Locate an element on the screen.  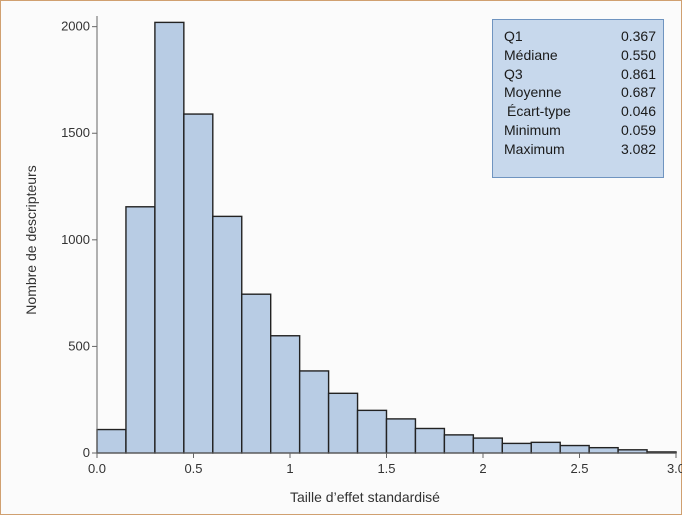
x-tick-label-0: 0.0 is located at coordinates (97, 468).